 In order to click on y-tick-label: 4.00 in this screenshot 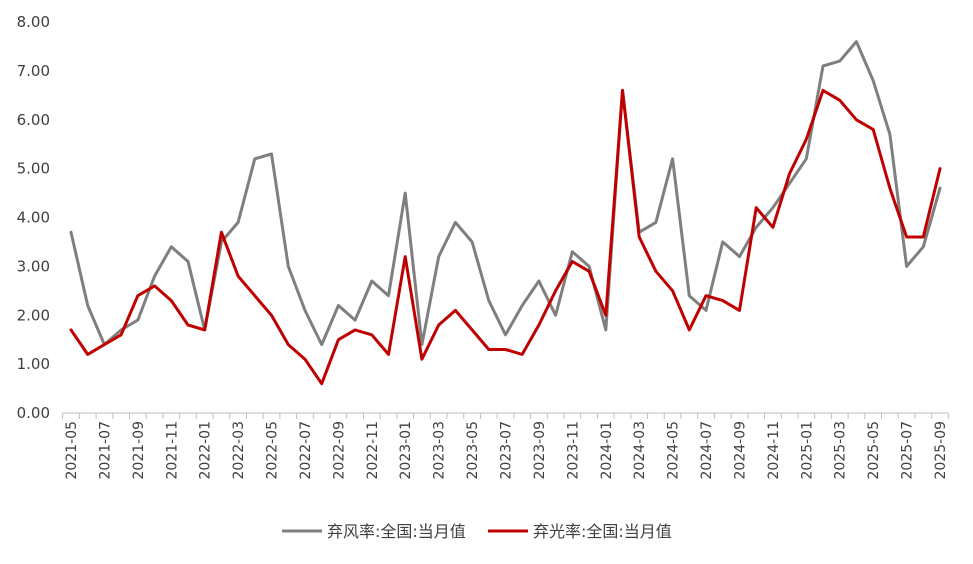, I will do `click(33, 218)`.